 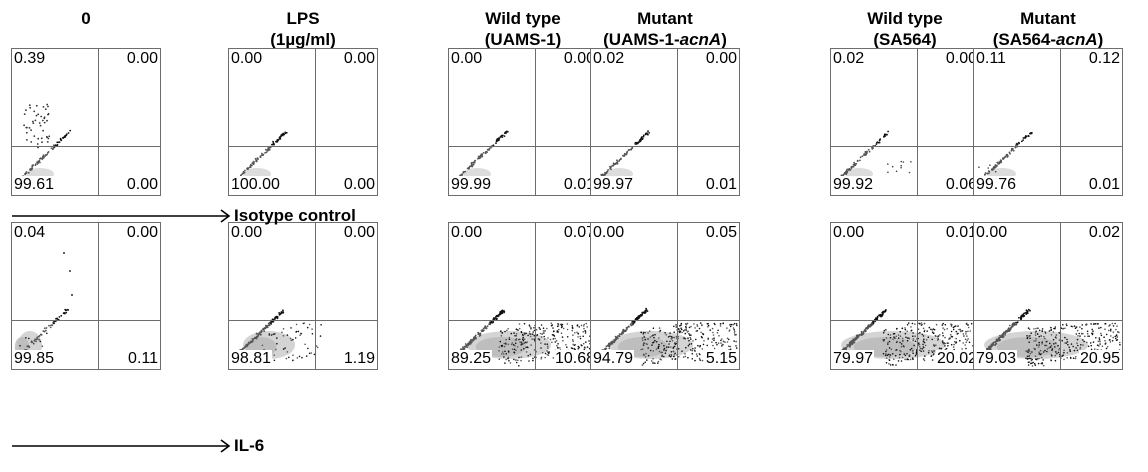 What do you see at coordinates (247, 59) in the screenshot?
I see `quadrant-percent-upper-left: 0.00` at bounding box center [247, 59].